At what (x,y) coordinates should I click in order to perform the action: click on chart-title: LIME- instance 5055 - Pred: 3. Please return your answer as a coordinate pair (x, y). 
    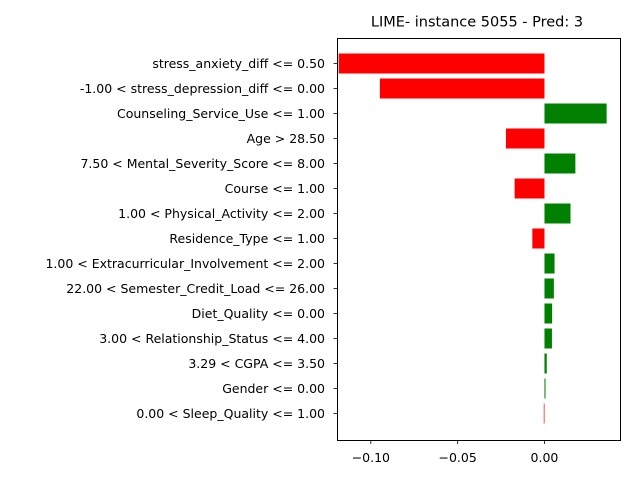
    Looking at the image, I should click on (477, 23).